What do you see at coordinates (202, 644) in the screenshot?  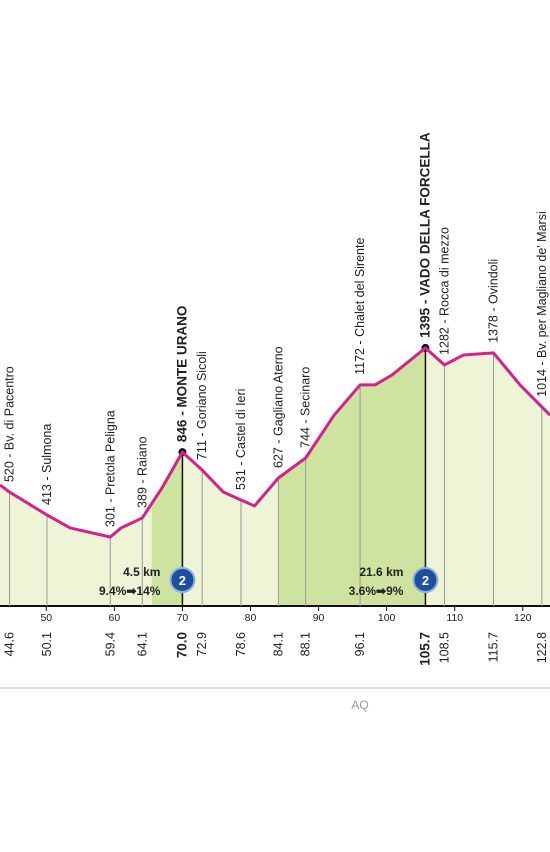 I see `waypoint-km: 72.9` at bounding box center [202, 644].